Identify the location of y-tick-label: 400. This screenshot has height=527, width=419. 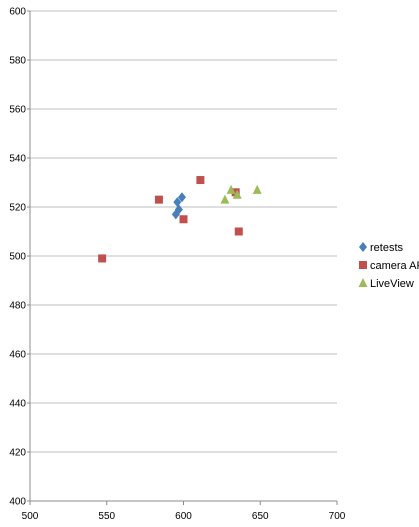
(17, 502).